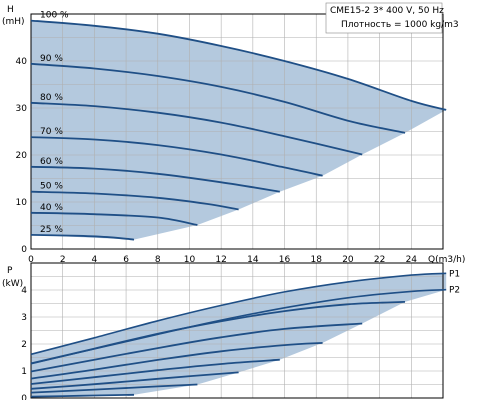  What do you see at coordinates (24, 250) in the screenshot?
I see `head-y-tick-label: 0` at bounding box center [24, 250].